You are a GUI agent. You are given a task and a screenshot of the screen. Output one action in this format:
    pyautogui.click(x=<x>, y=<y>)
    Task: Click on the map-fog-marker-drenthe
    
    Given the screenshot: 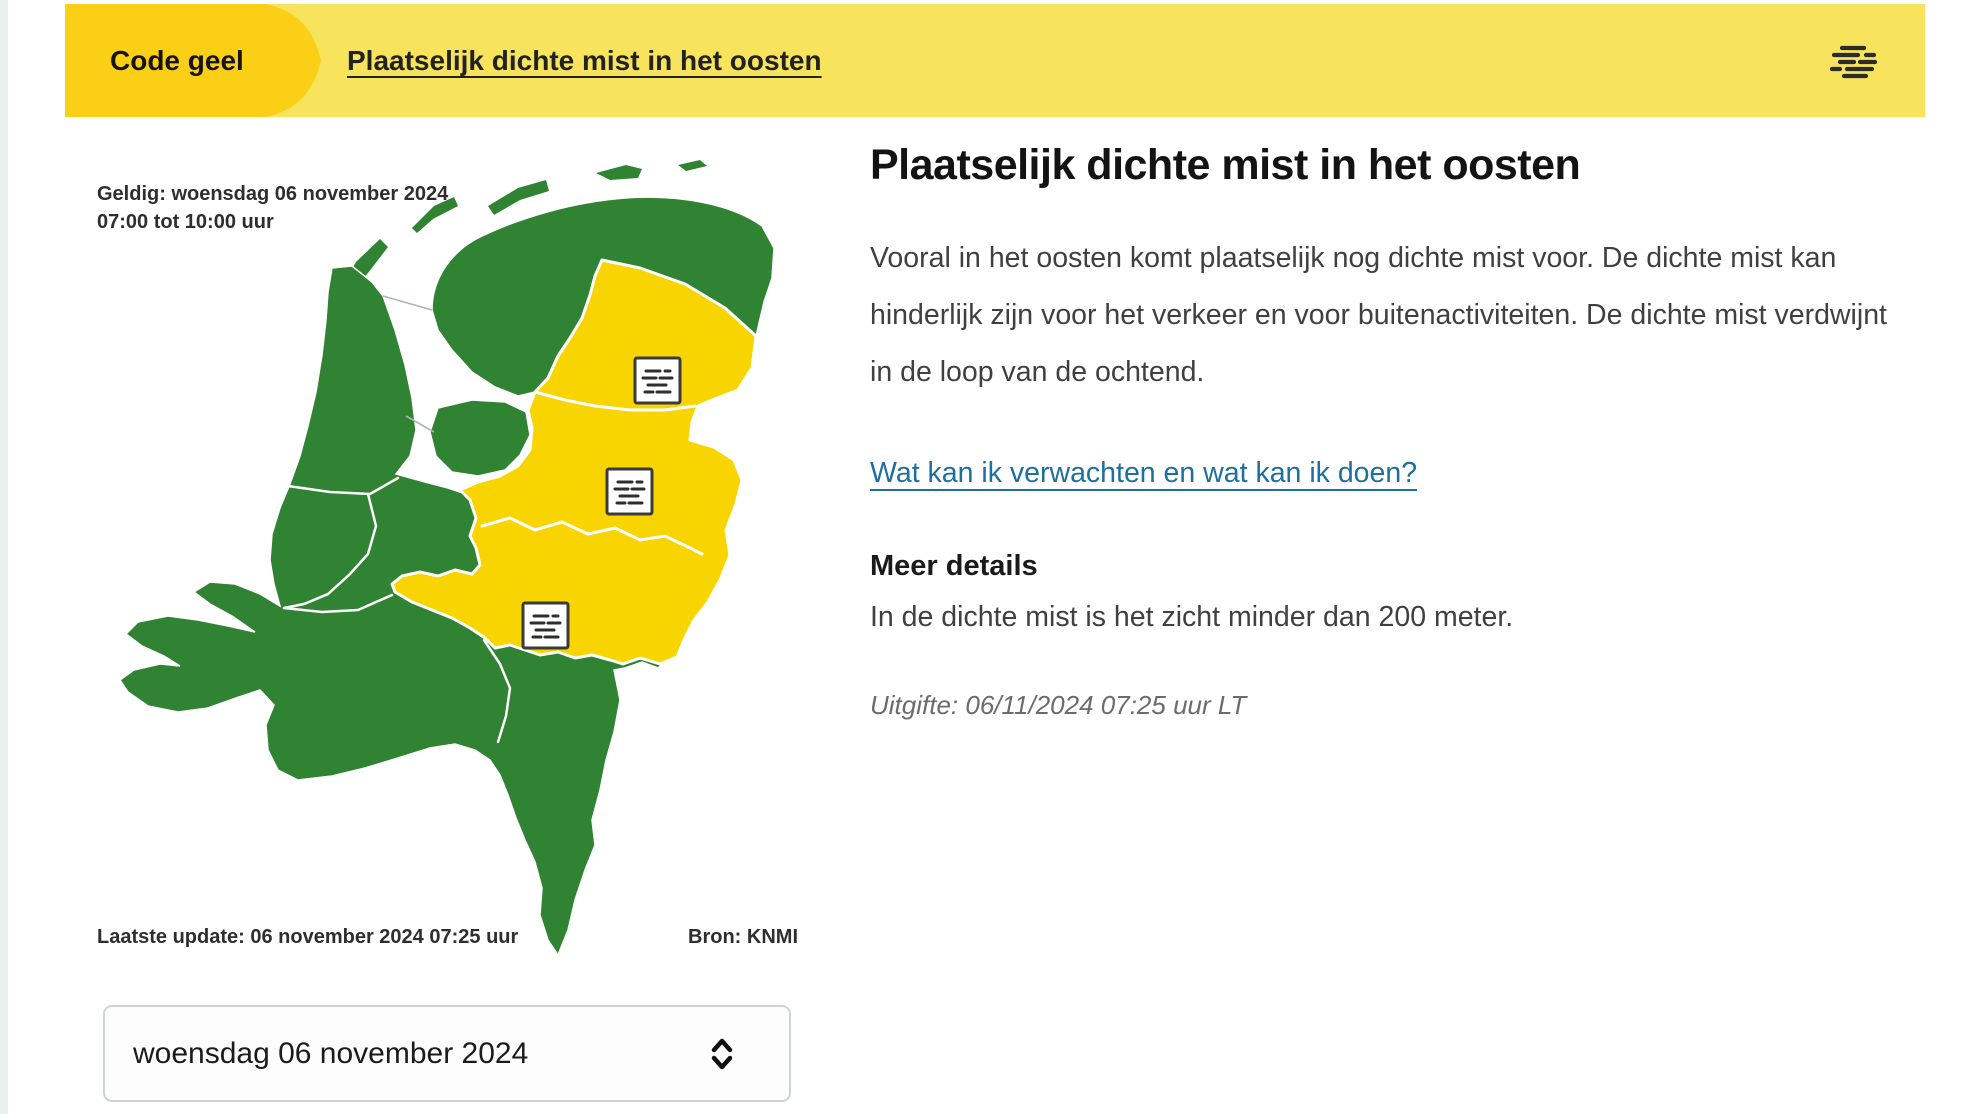 What is the action you would take?
    pyautogui.click(x=657, y=380)
    